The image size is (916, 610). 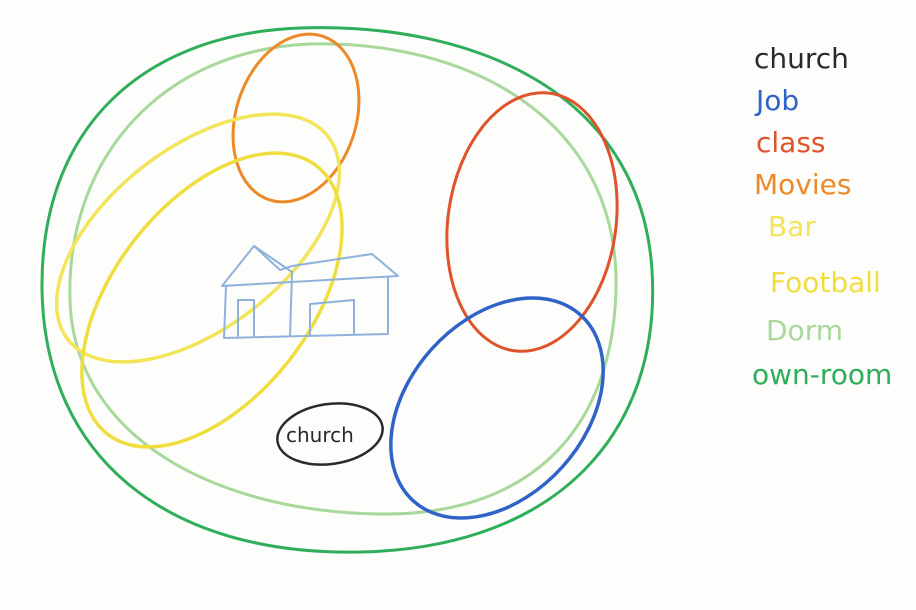 What do you see at coordinates (792, 226) in the screenshot?
I see `legend-bar: Bar` at bounding box center [792, 226].